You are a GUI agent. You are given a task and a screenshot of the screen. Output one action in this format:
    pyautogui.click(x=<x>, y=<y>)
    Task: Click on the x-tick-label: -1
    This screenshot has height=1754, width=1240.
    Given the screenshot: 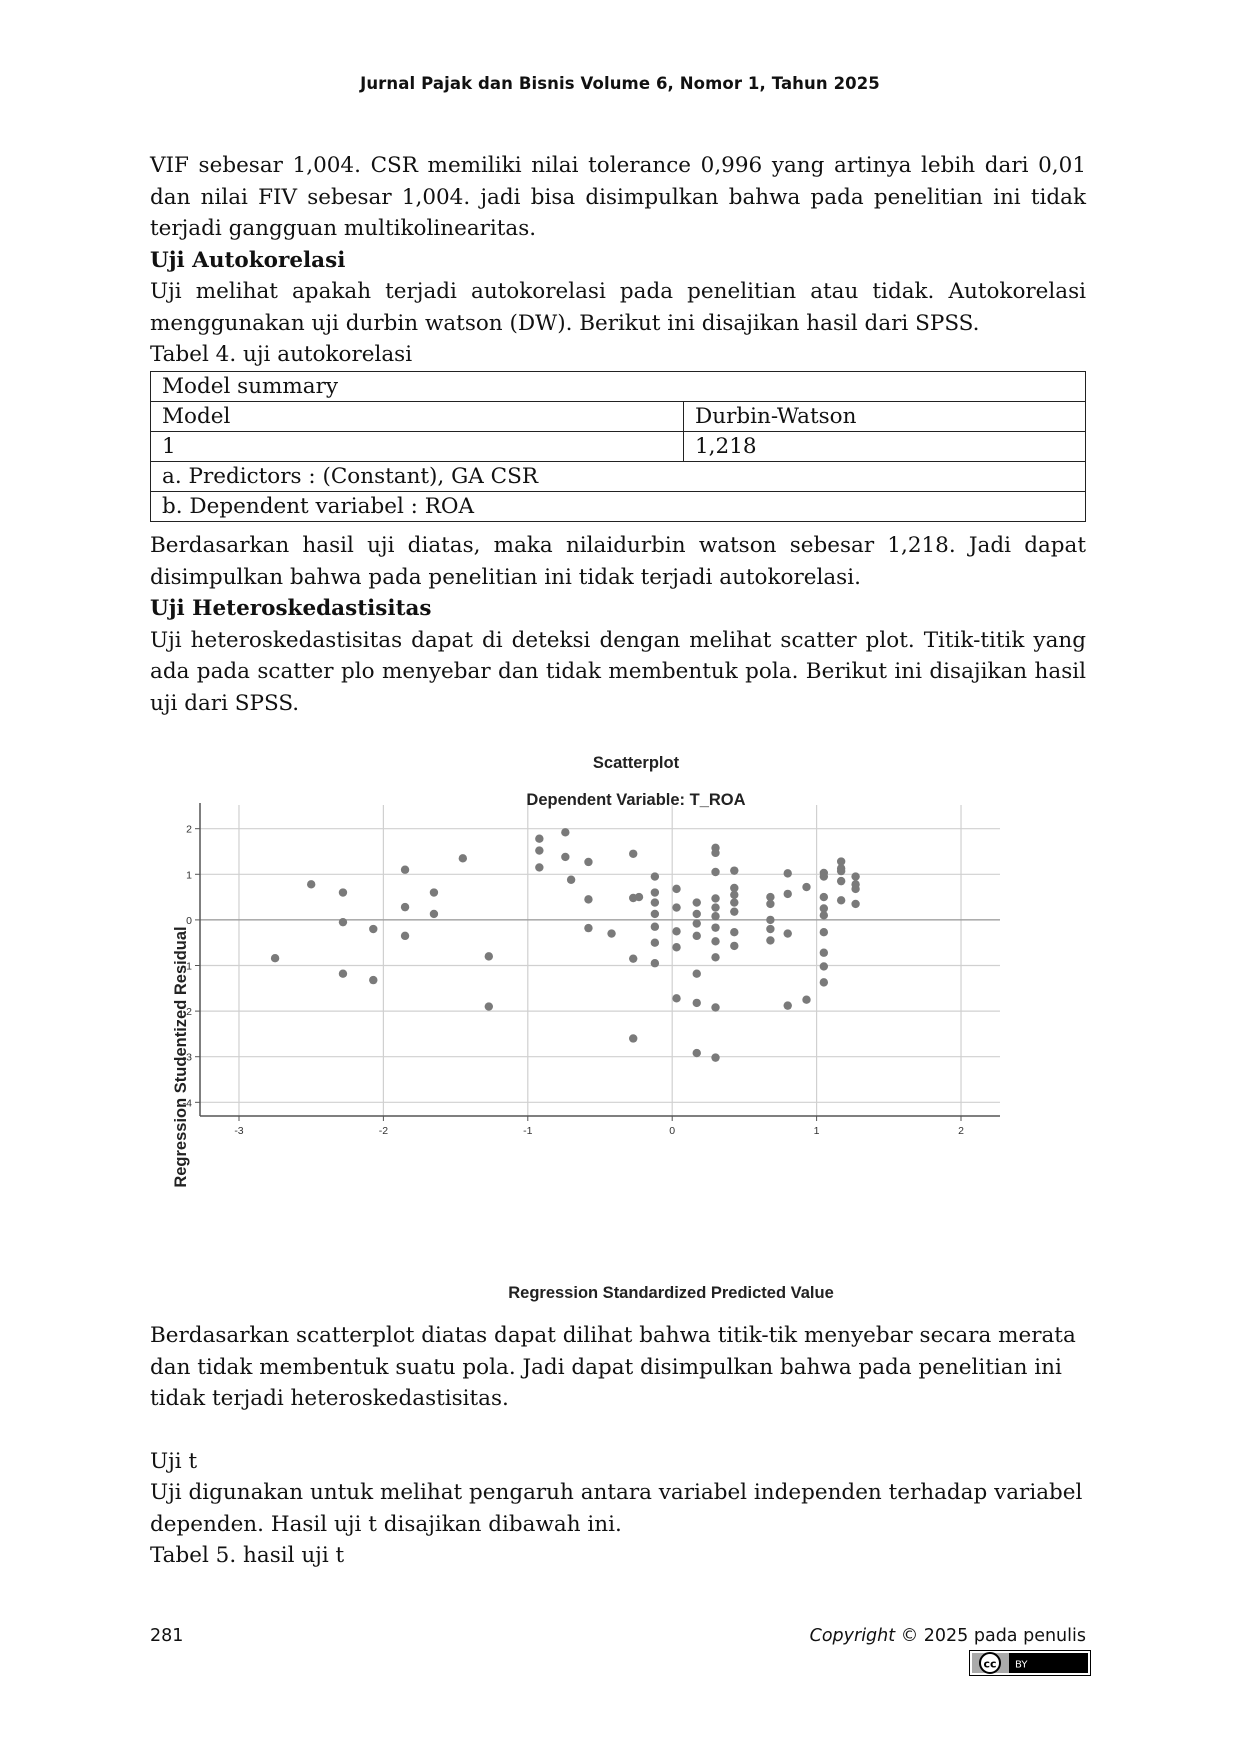 What is the action you would take?
    pyautogui.click(x=527, y=1131)
    